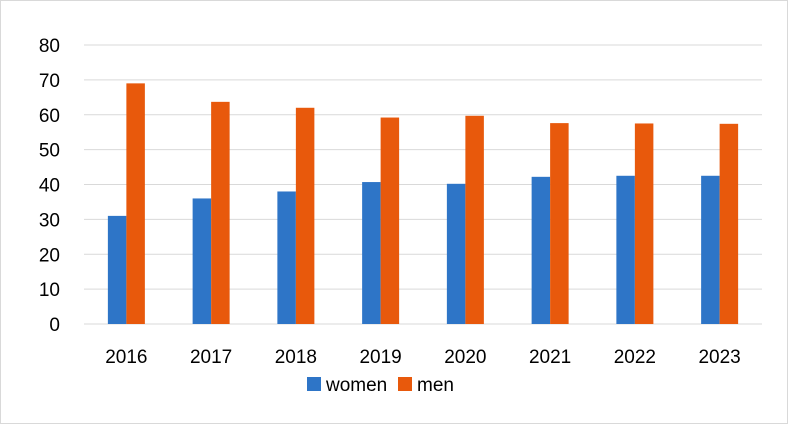 The height and width of the screenshot is (424, 788). Describe the element at coordinates (380, 357) in the screenshot. I see `x-tick-label: 2019` at that location.